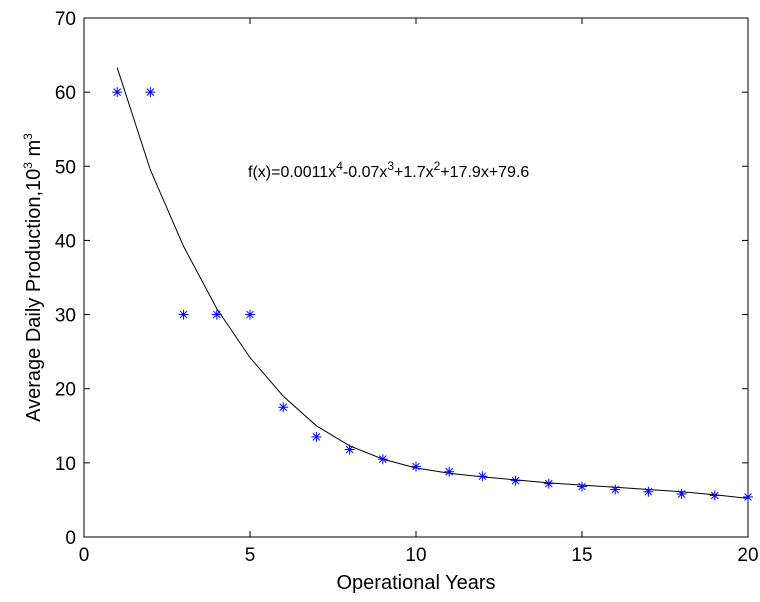 This screenshot has height=602, width=760. I want to click on y-tick-label: 50, so click(65, 167).